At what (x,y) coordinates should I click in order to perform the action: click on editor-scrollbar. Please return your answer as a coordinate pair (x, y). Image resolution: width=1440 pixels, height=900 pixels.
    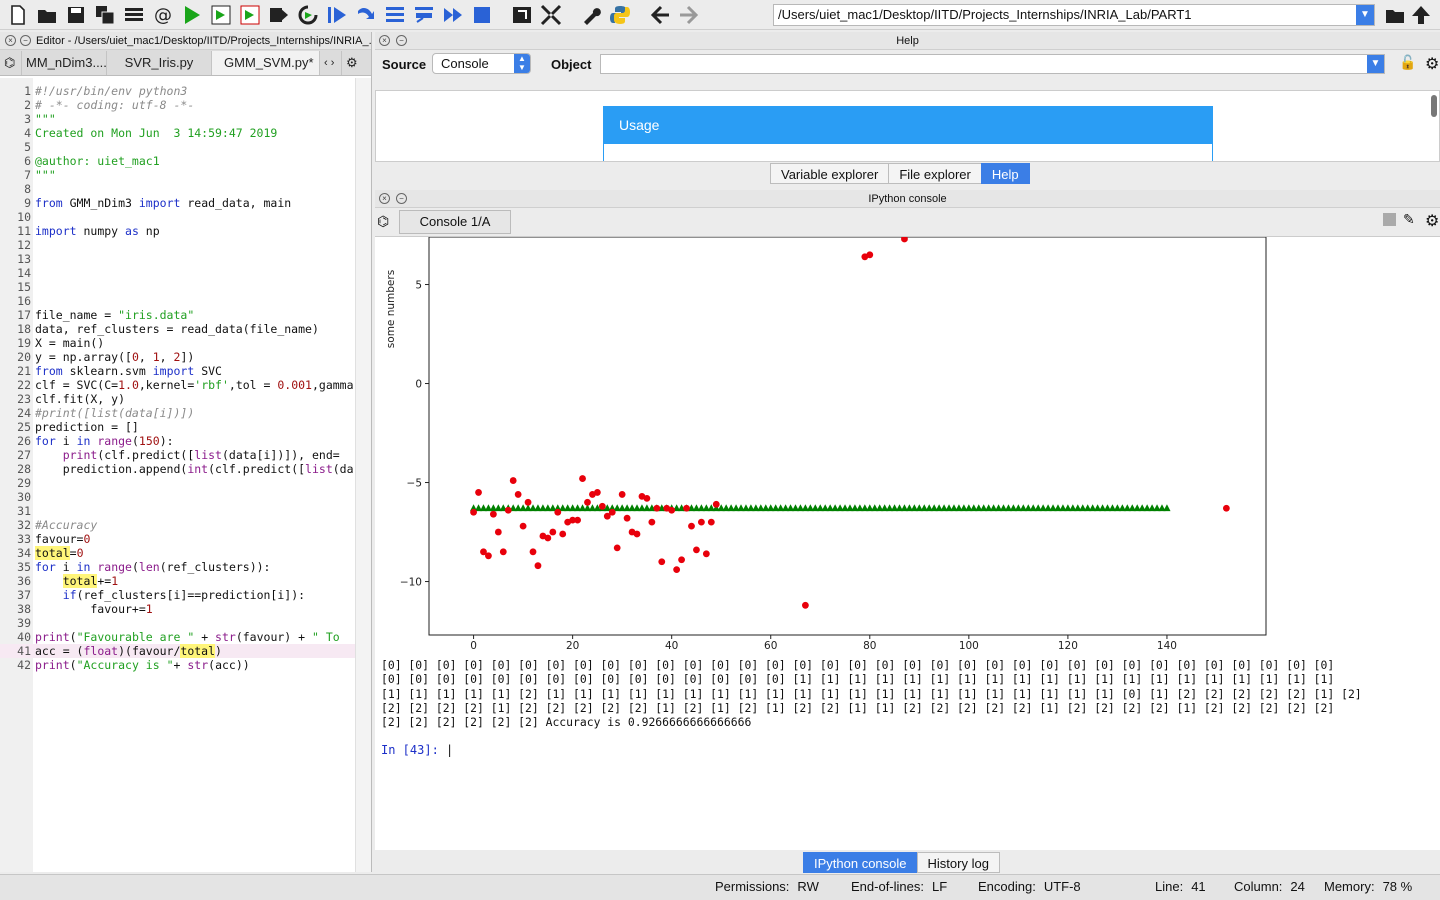
    Looking at the image, I should click on (363, 475).